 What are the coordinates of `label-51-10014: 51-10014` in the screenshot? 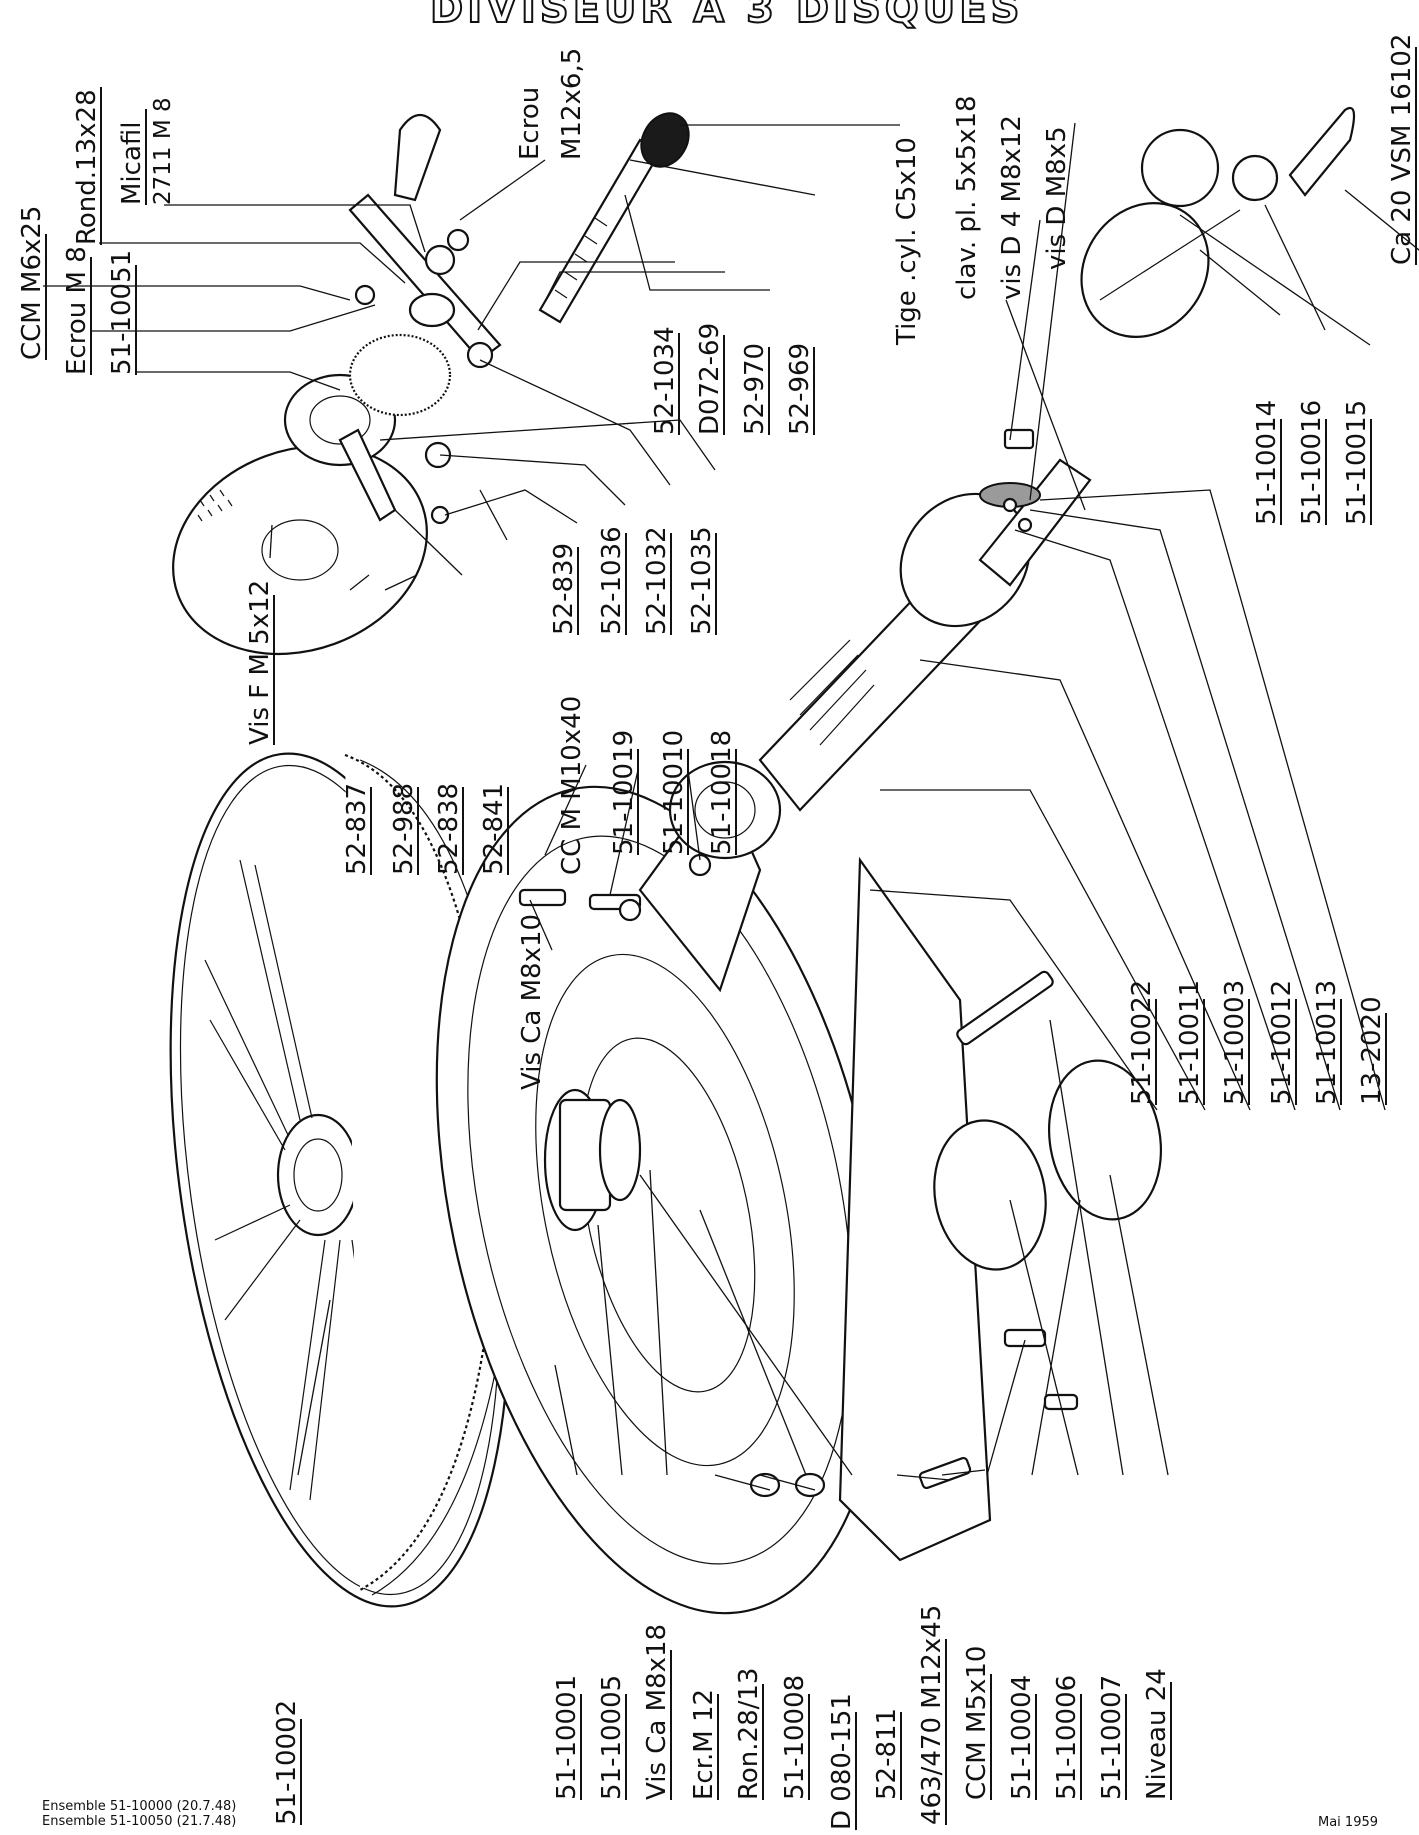 It's located at (1267, 462).